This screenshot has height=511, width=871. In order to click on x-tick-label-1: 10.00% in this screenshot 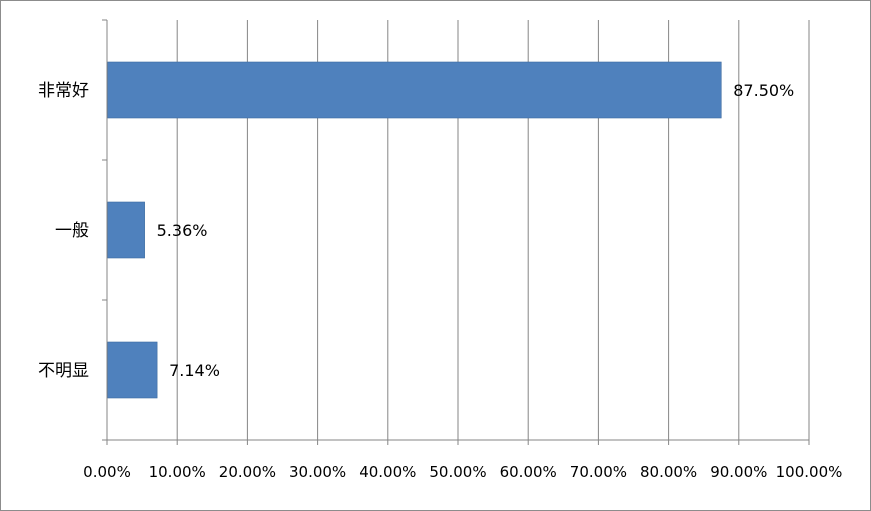, I will do `click(177, 472)`.